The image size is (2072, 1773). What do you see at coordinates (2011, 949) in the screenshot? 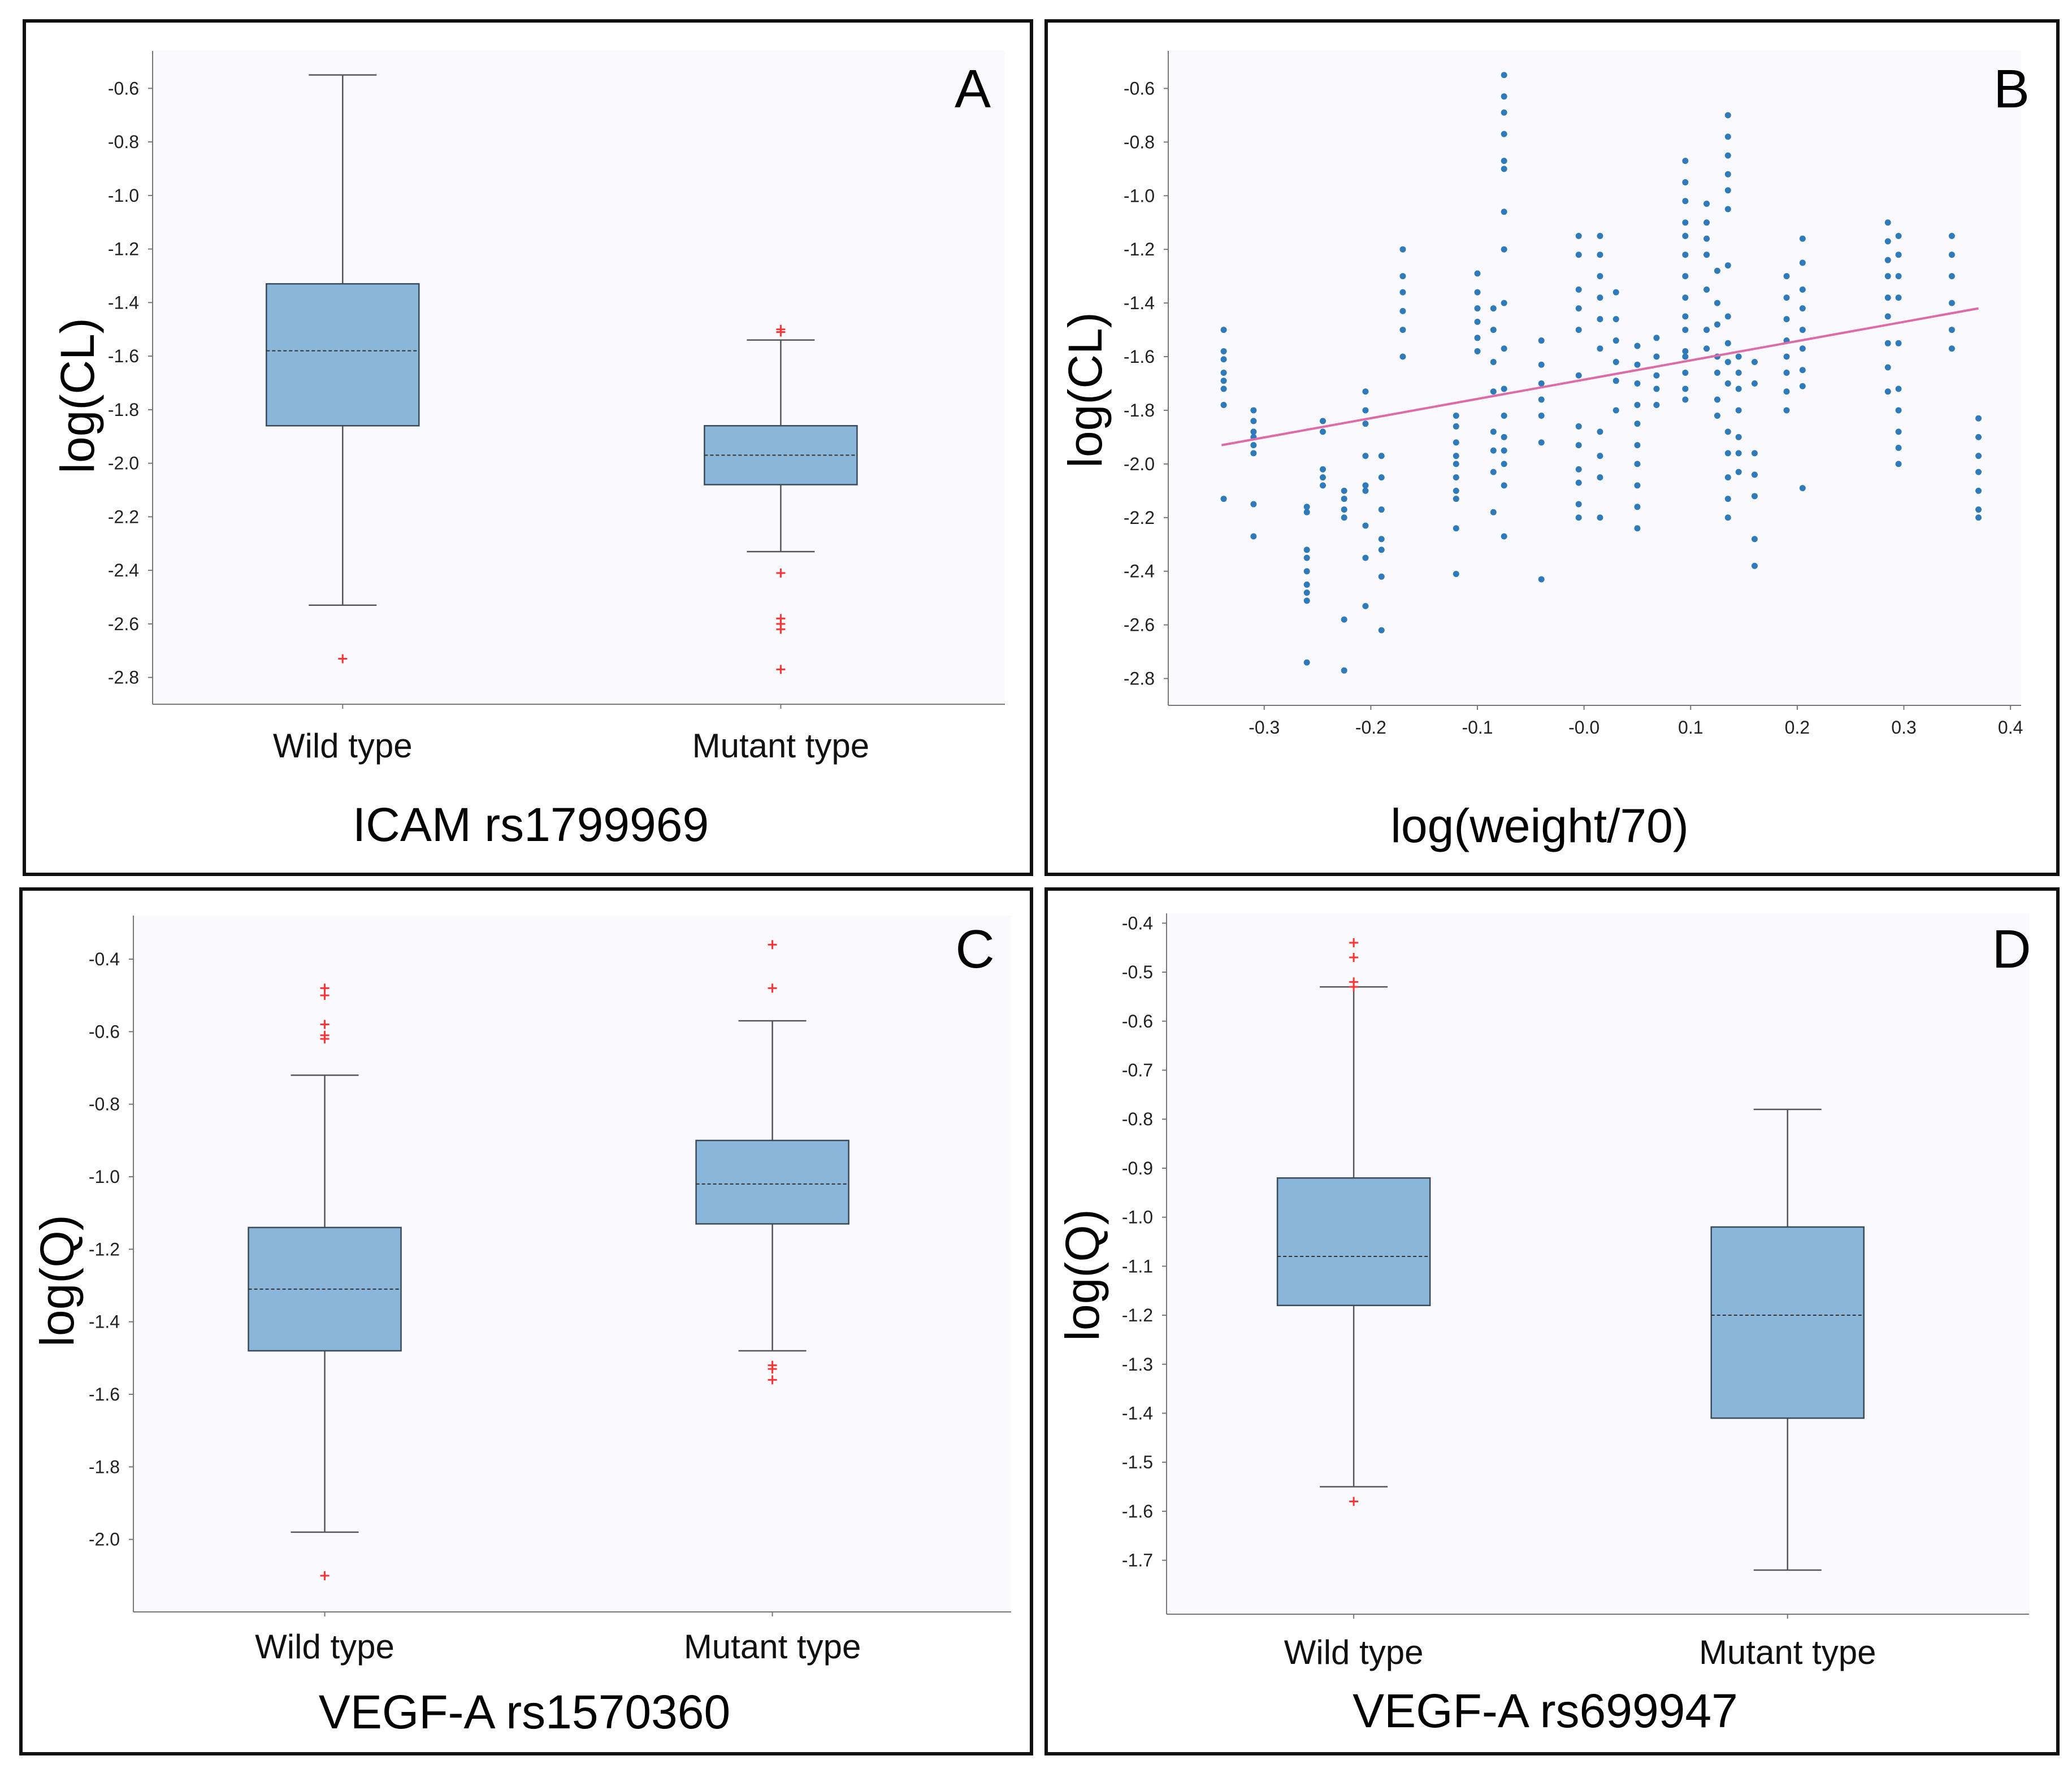
I see `panel-letter-d: D` at bounding box center [2011, 949].